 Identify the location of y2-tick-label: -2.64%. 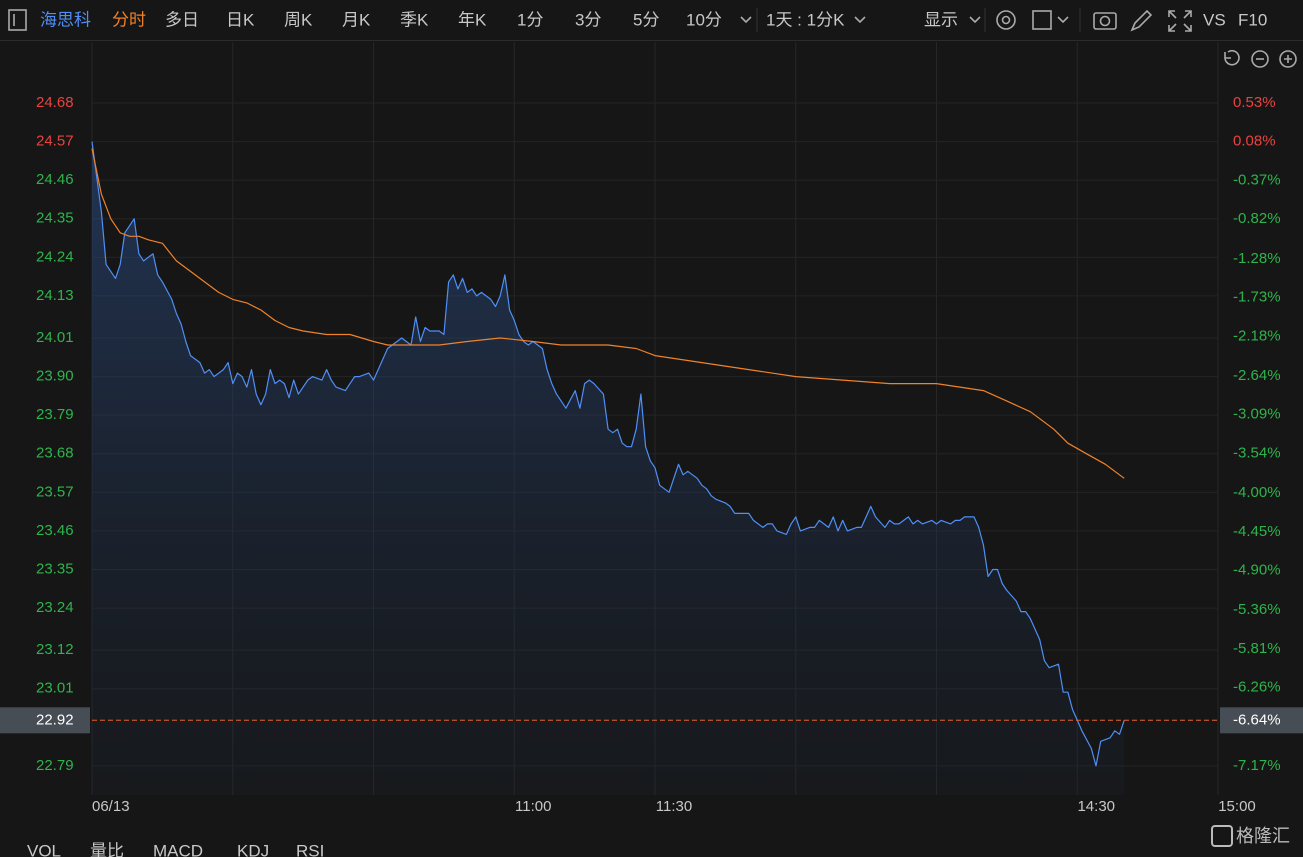
(1257, 375).